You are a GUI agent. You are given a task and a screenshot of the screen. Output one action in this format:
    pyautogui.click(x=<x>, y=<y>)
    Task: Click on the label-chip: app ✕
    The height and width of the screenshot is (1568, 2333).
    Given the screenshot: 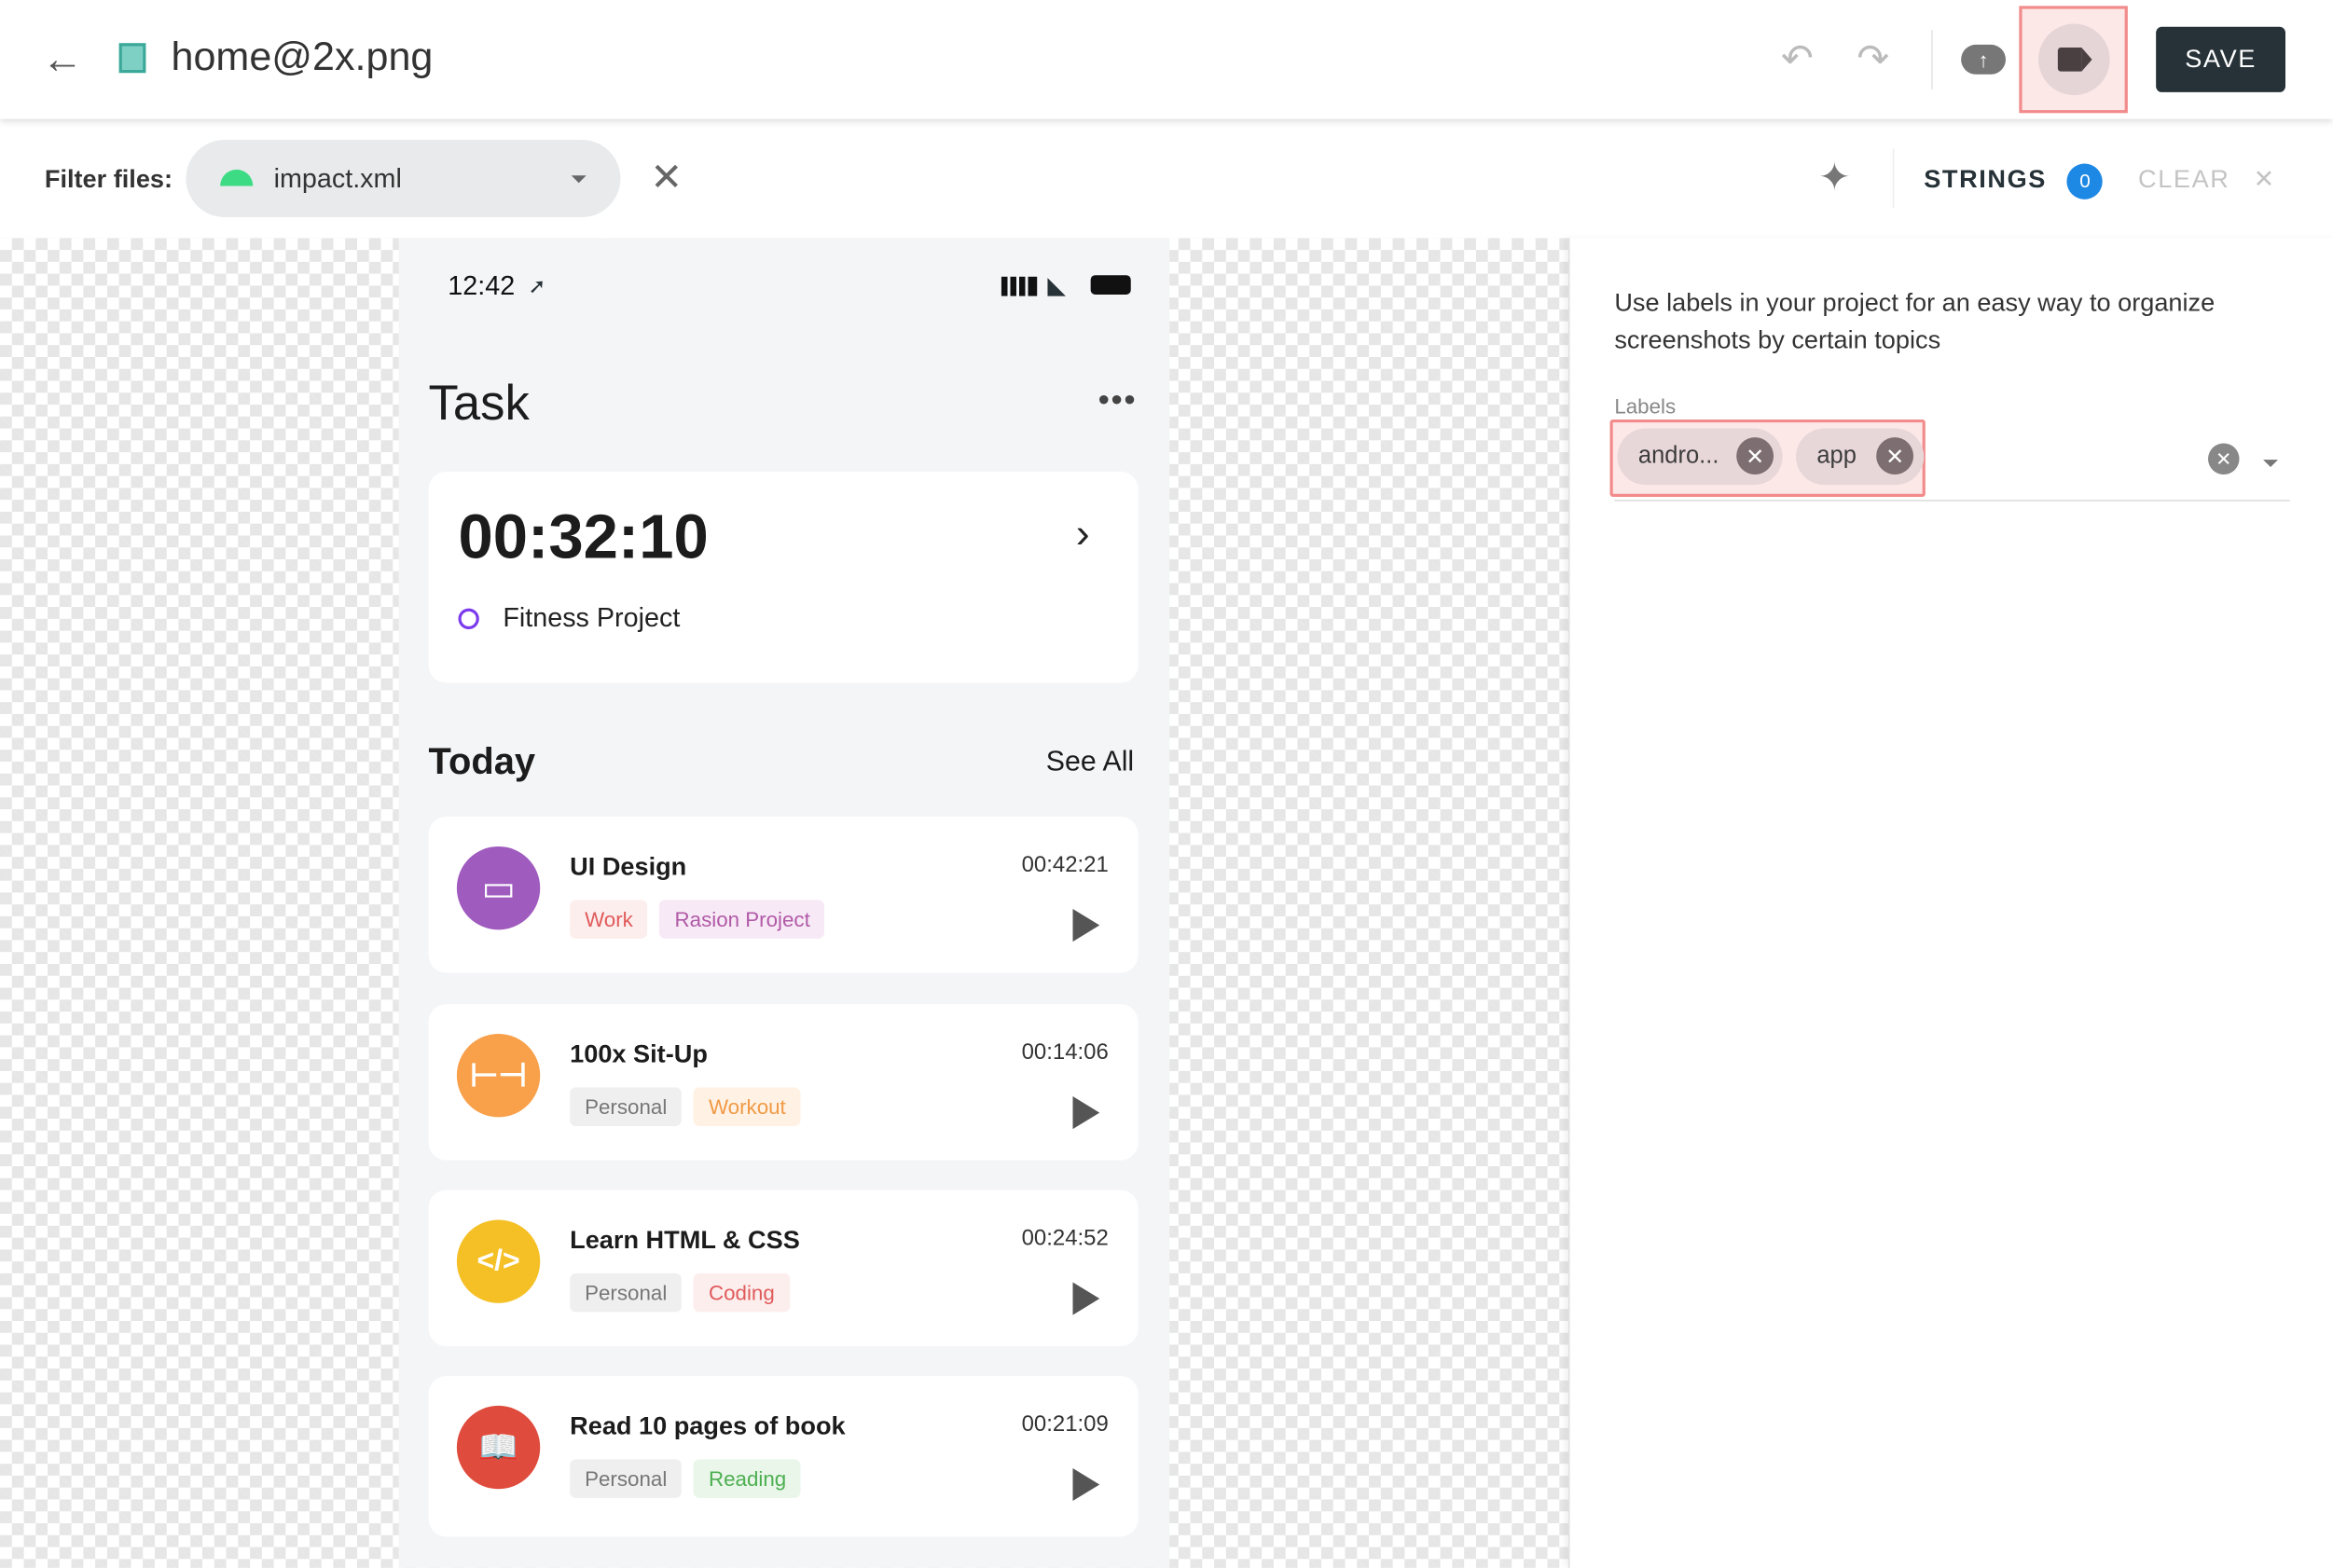 What is the action you would take?
    pyautogui.click(x=1861, y=457)
    